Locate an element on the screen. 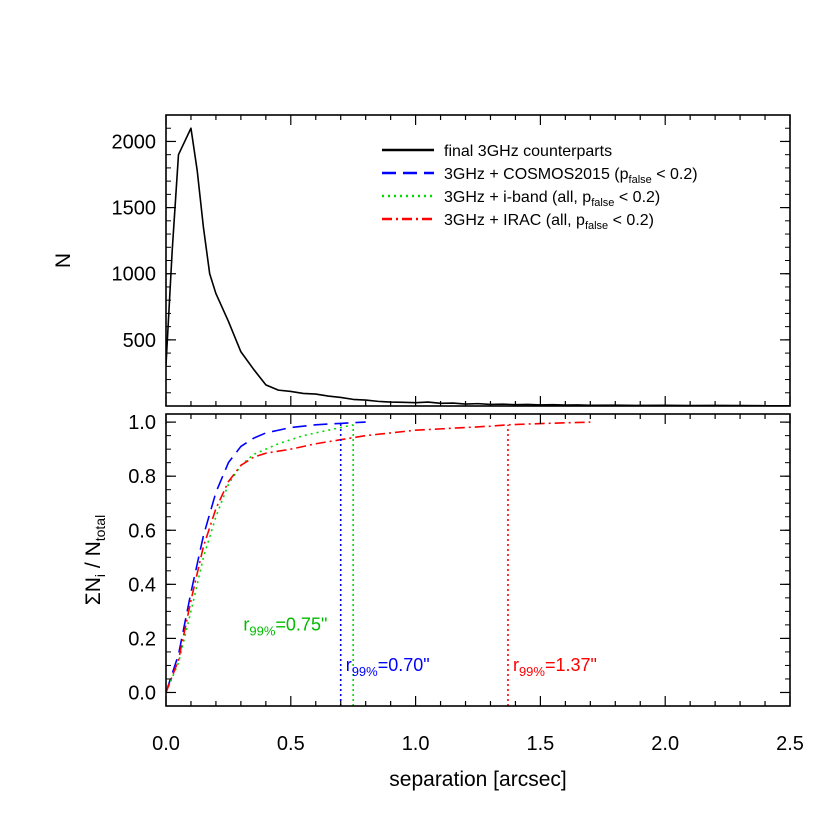  bottom-y-tick-label: 0.4 is located at coordinates (142, 585).